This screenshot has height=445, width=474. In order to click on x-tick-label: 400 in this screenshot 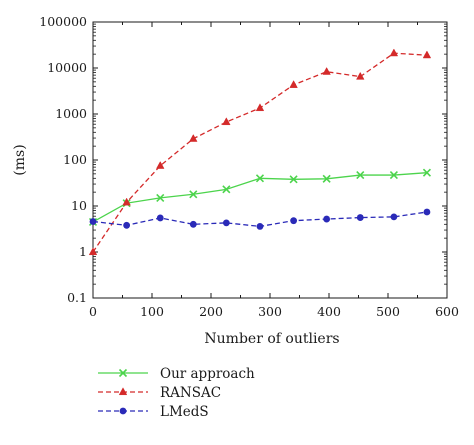, I will do `click(329, 311)`.